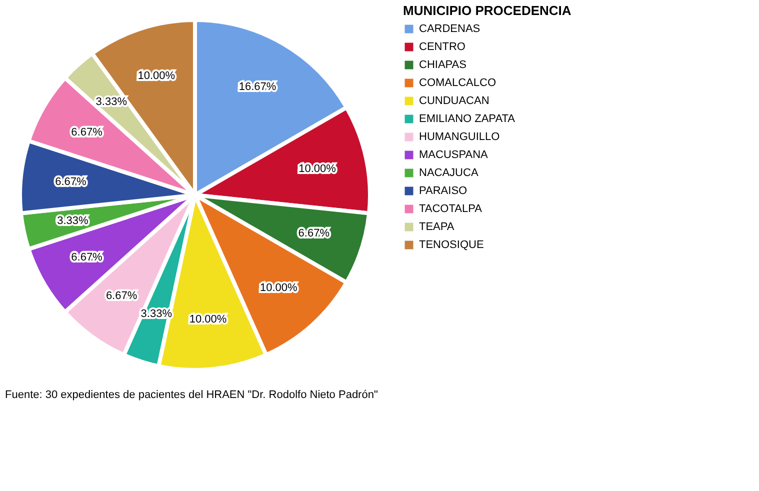 The image size is (759, 491). What do you see at coordinates (459, 137) in the screenshot?
I see `legend-label: HUMANGUILLO` at bounding box center [459, 137].